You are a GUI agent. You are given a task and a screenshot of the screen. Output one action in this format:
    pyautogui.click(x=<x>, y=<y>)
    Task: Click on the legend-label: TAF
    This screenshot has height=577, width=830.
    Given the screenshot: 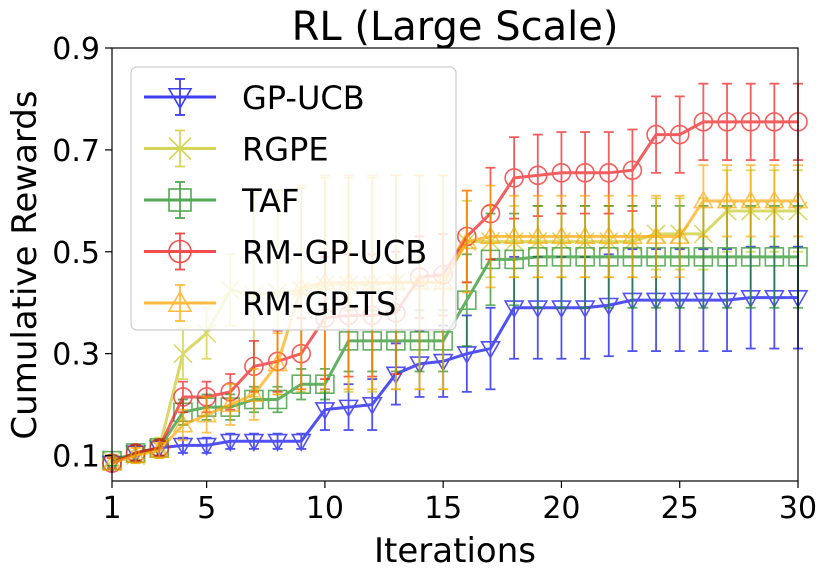 What is the action you would take?
    pyautogui.click(x=270, y=201)
    